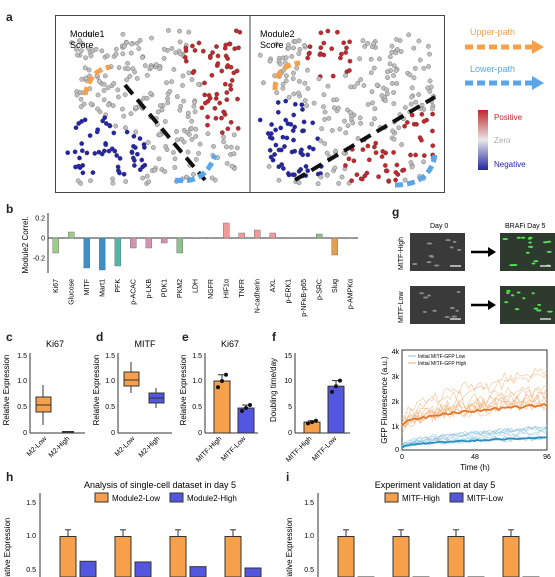 Image resolution: width=555 pixels, height=577 pixels. I want to click on chart-b-xtick: Slug, so click(335, 286).